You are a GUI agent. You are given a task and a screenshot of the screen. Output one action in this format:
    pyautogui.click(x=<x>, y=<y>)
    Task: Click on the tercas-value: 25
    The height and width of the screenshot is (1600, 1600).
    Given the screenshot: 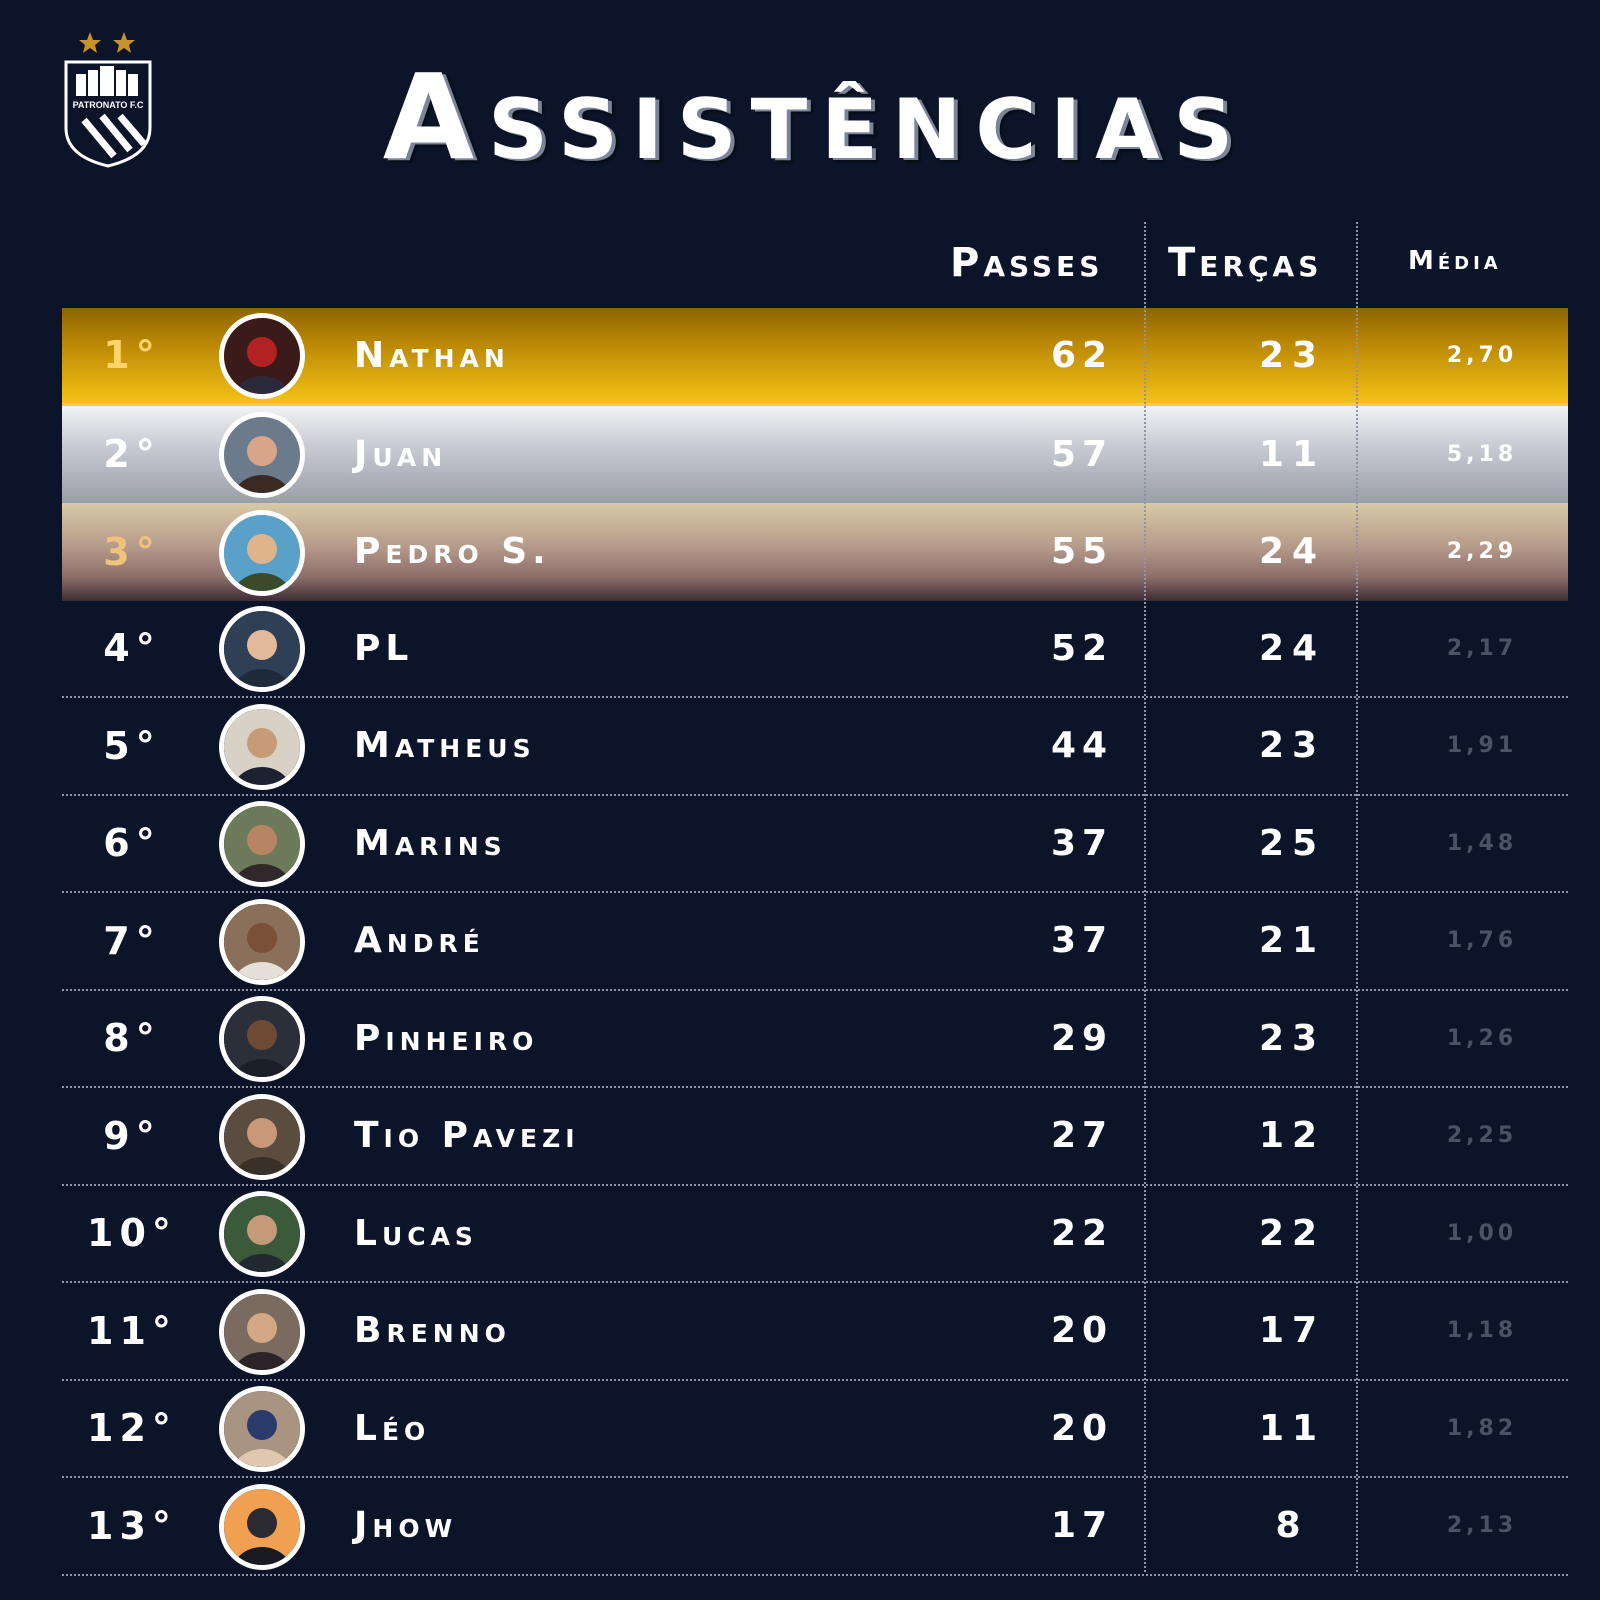 What is the action you would take?
    pyautogui.click(x=1292, y=843)
    